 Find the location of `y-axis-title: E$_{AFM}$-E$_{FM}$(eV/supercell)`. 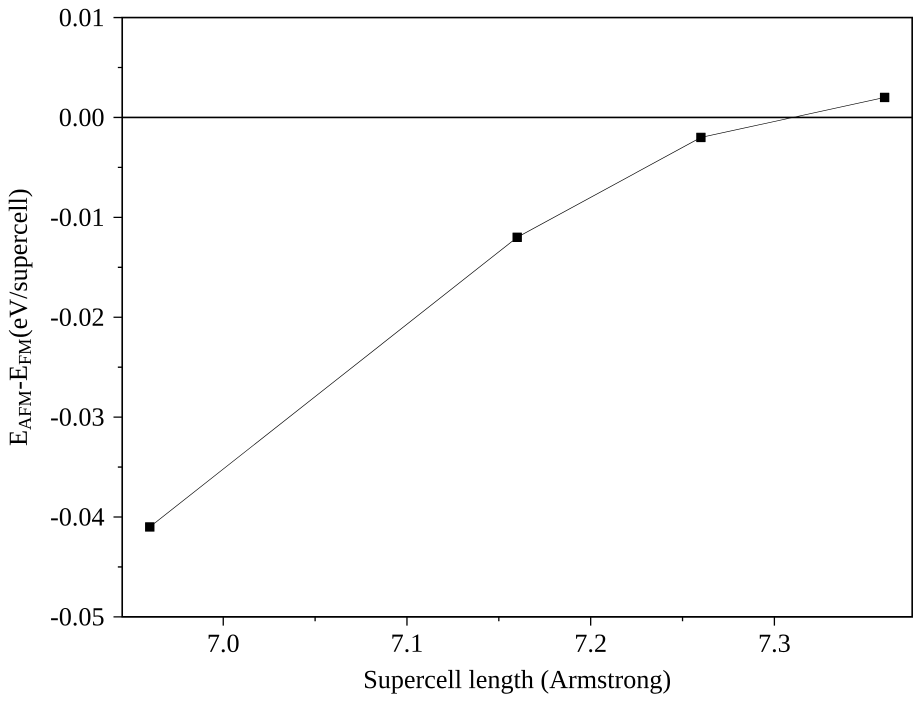

y-axis-title: E$_{AFM}$-E$_{FM}$(eV/supercell) is located at coordinates (20, 317).